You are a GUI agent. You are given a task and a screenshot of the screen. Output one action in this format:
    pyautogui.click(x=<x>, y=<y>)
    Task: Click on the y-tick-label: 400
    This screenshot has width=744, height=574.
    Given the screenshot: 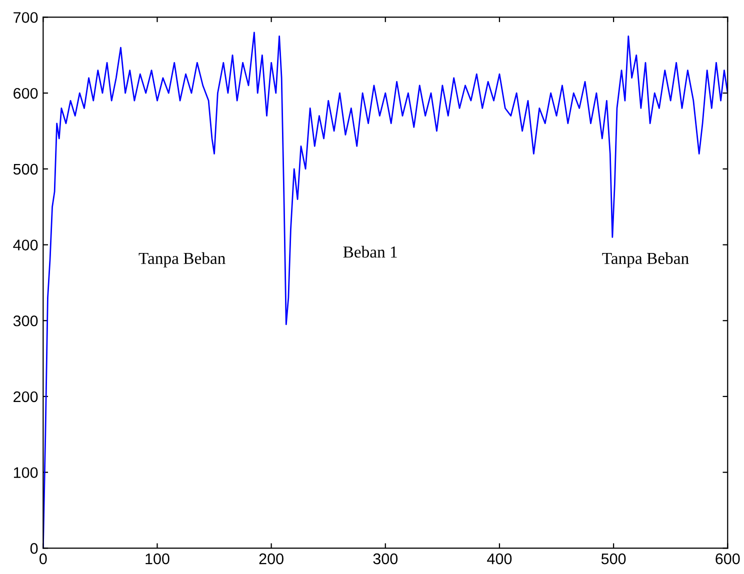 What is the action you would take?
    pyautogui.click(x=25, y=245)
    